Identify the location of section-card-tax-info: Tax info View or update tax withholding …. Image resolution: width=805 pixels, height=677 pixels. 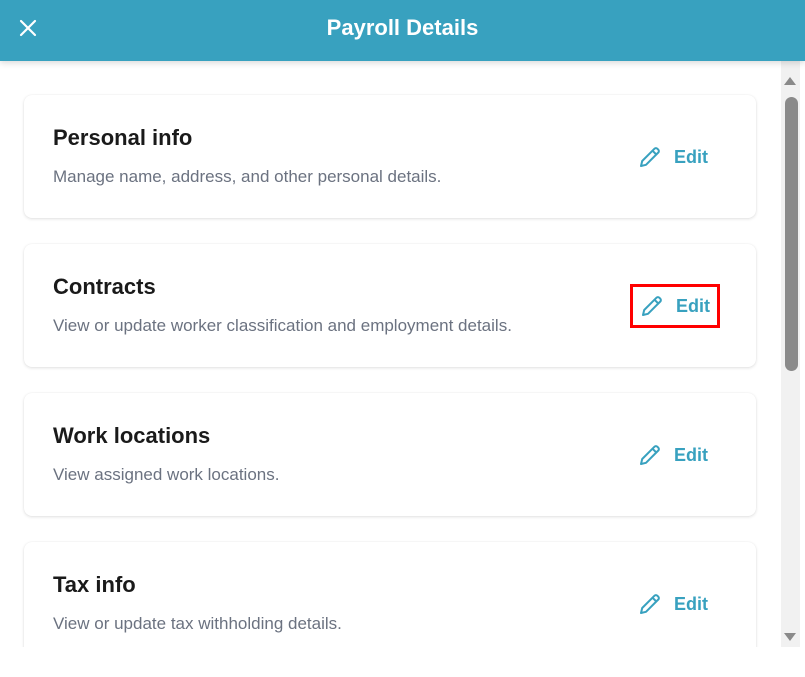
(390, 594).